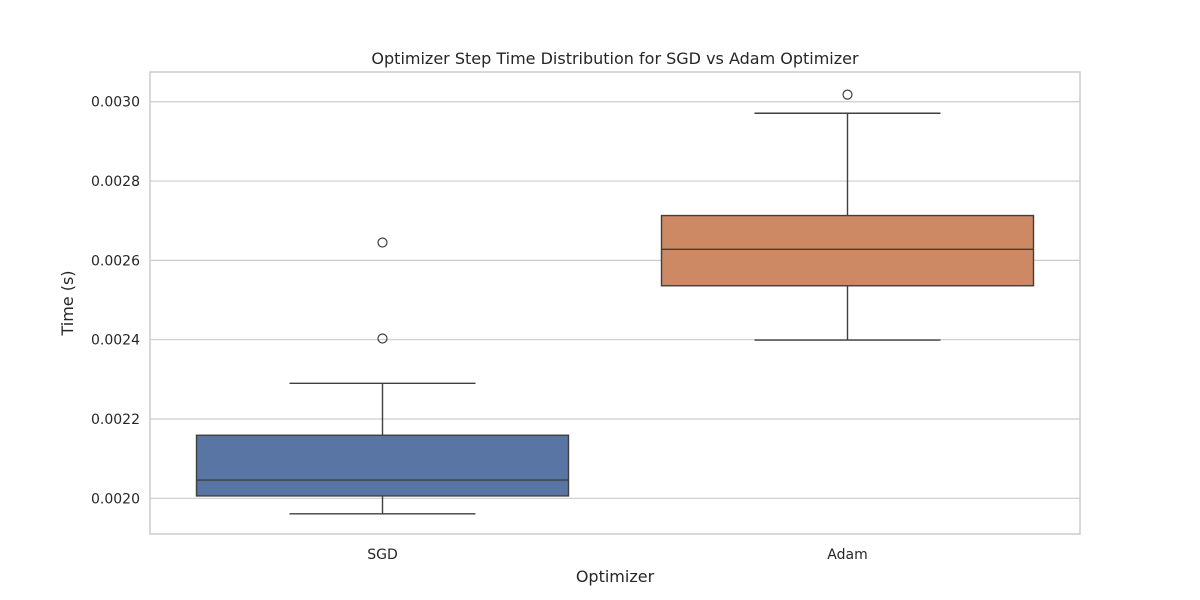 The height and width of the screenshot is (600, 1200). What do you see at coordinates (115, 103) in the screenshot?
I see `y-tick-label: 0.0030` at bounding box center [115, 103].